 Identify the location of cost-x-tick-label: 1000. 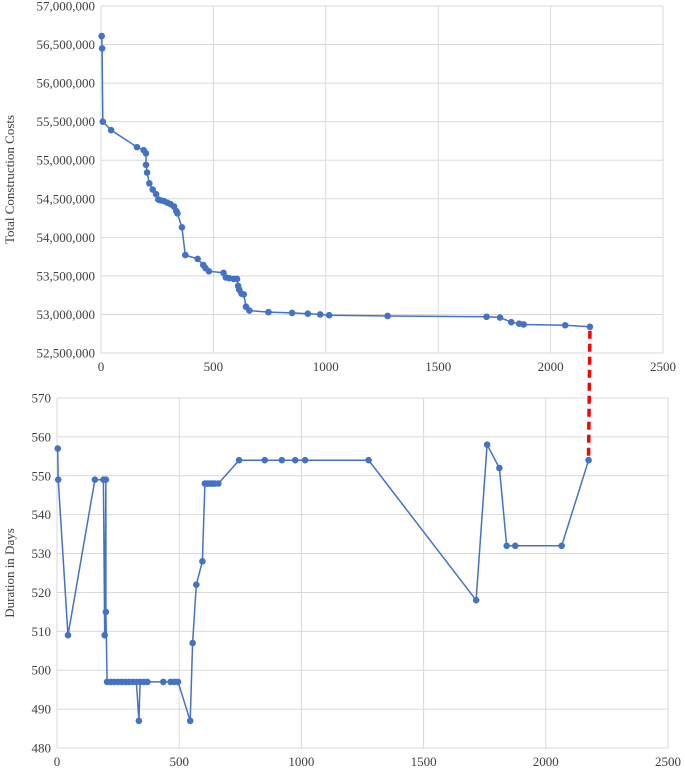
(326, 366).